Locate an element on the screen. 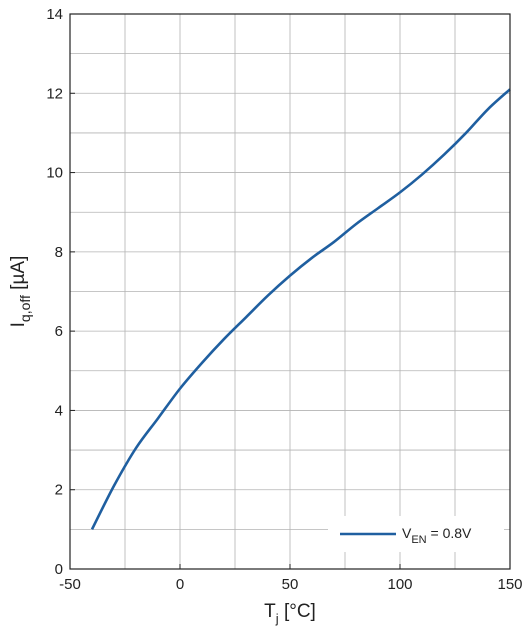 The image size is (525, 634). y-tick-label: 0 is located at coordinates (59, 569).